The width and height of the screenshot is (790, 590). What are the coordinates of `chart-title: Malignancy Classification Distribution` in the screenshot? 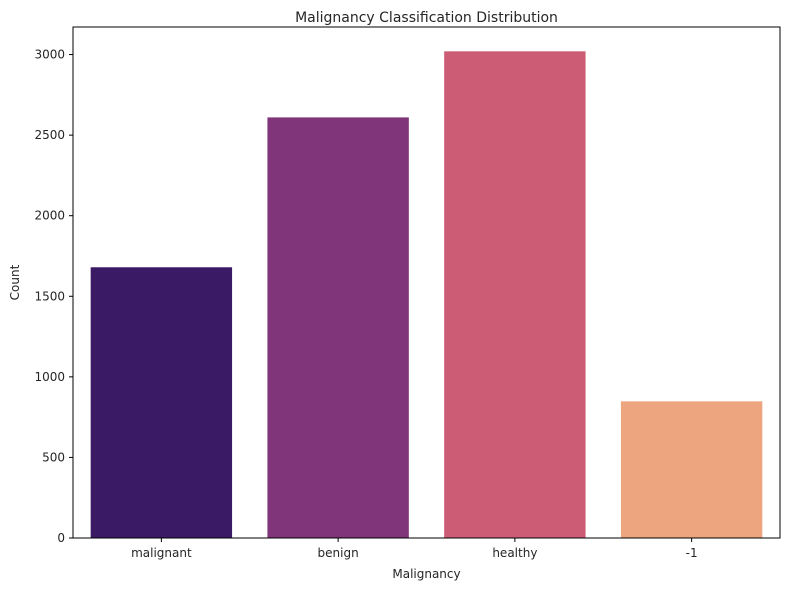 It's located at (426, 18).